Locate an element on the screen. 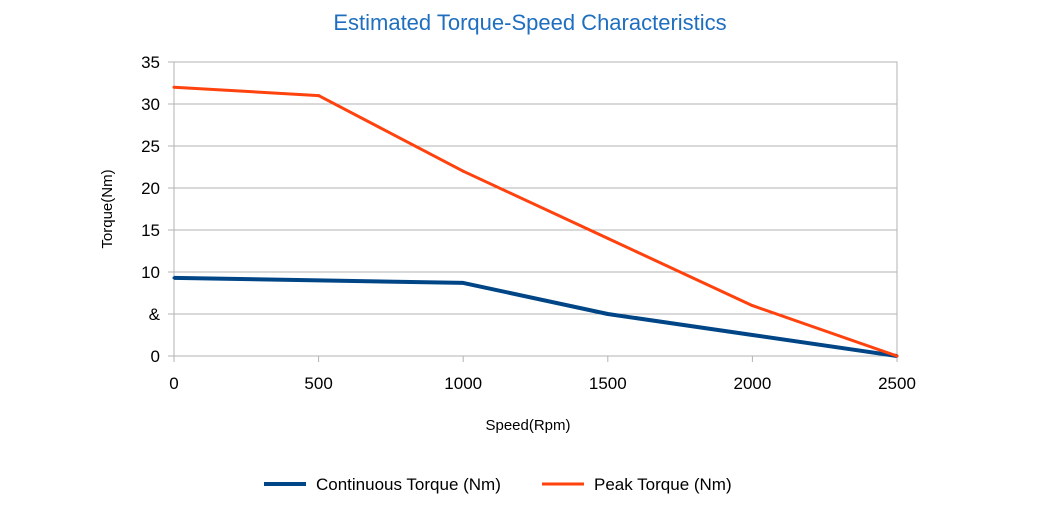 Image resolution: width=1063 pixels, height=526 pixels. y-tick-label-6: 30 is located at coordinates (150, 104).